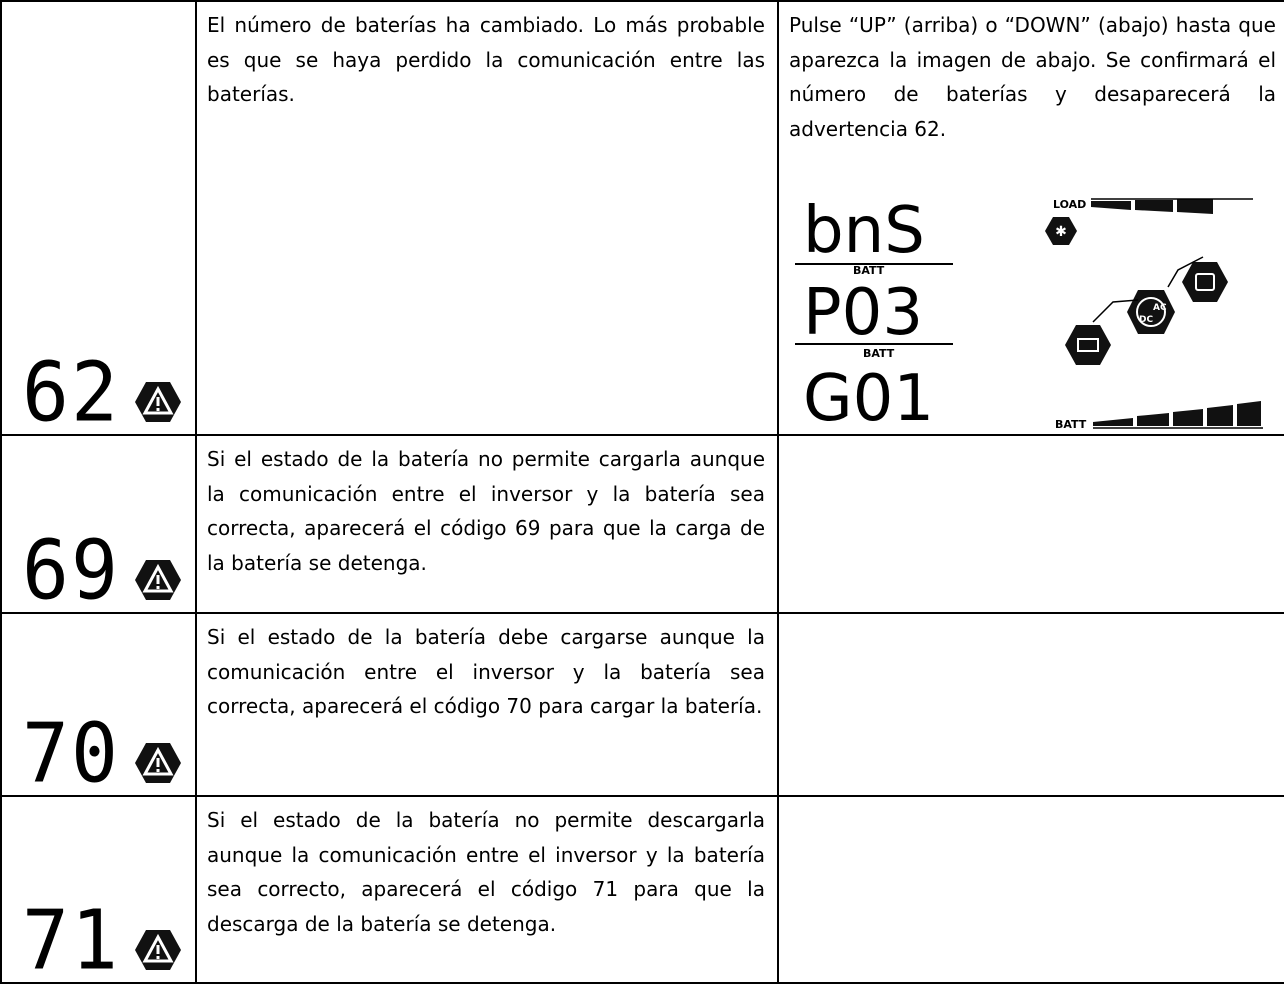  Describe the element at coordinates (71, 940) in the screenshot. I see `code: 71` at that location.